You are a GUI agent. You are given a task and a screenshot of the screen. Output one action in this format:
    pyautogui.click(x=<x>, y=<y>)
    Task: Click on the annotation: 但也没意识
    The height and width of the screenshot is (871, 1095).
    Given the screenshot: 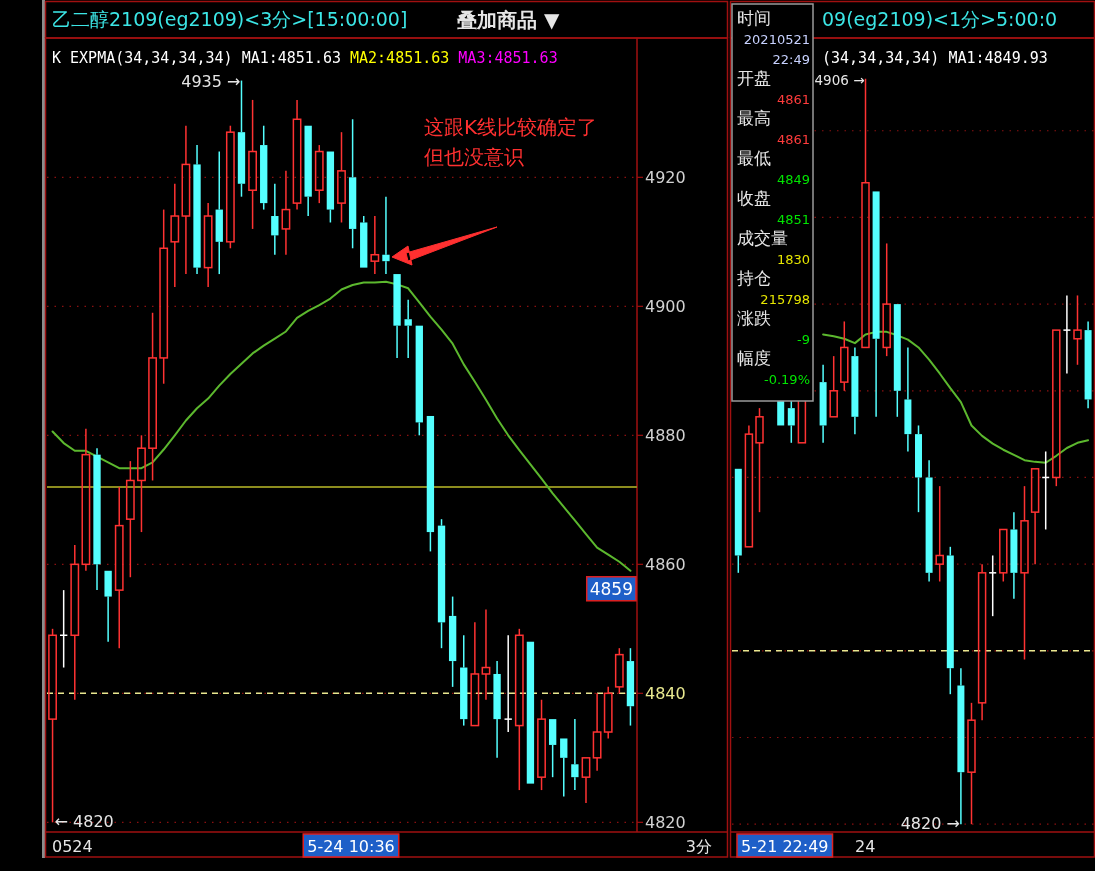 What is the action you would take?
    pyautogui.click(x=474, y=157)
    